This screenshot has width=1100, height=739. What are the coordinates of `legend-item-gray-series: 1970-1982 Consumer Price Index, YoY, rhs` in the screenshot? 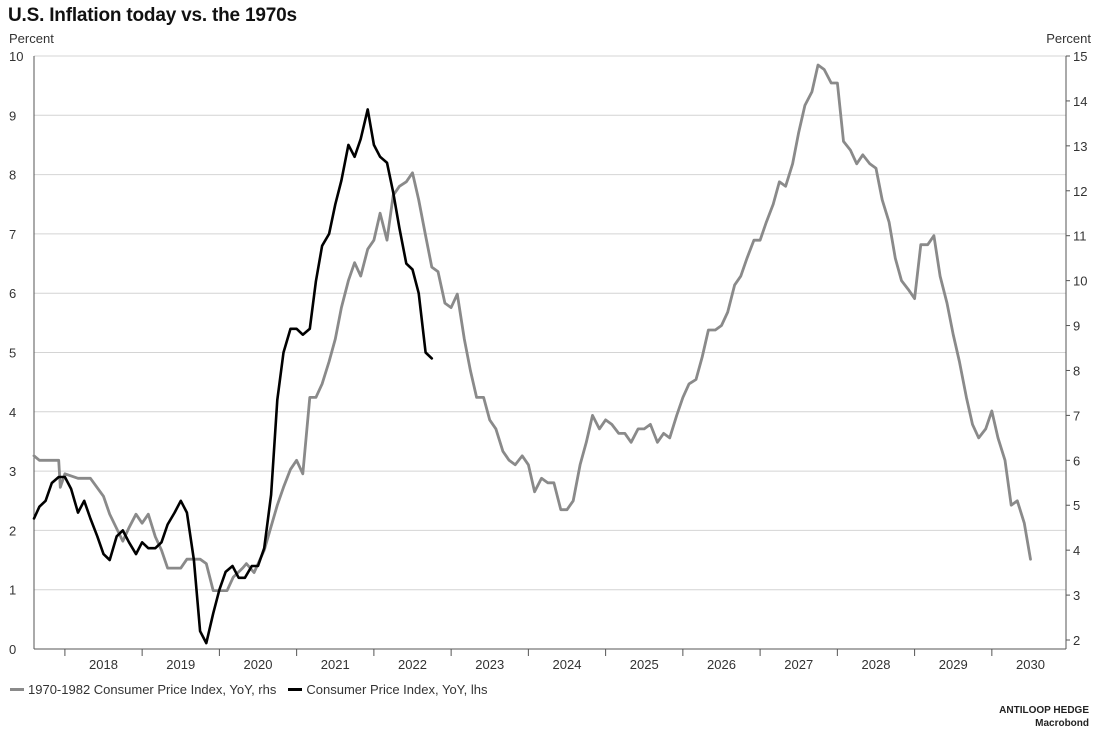 It's located at (143, 689).